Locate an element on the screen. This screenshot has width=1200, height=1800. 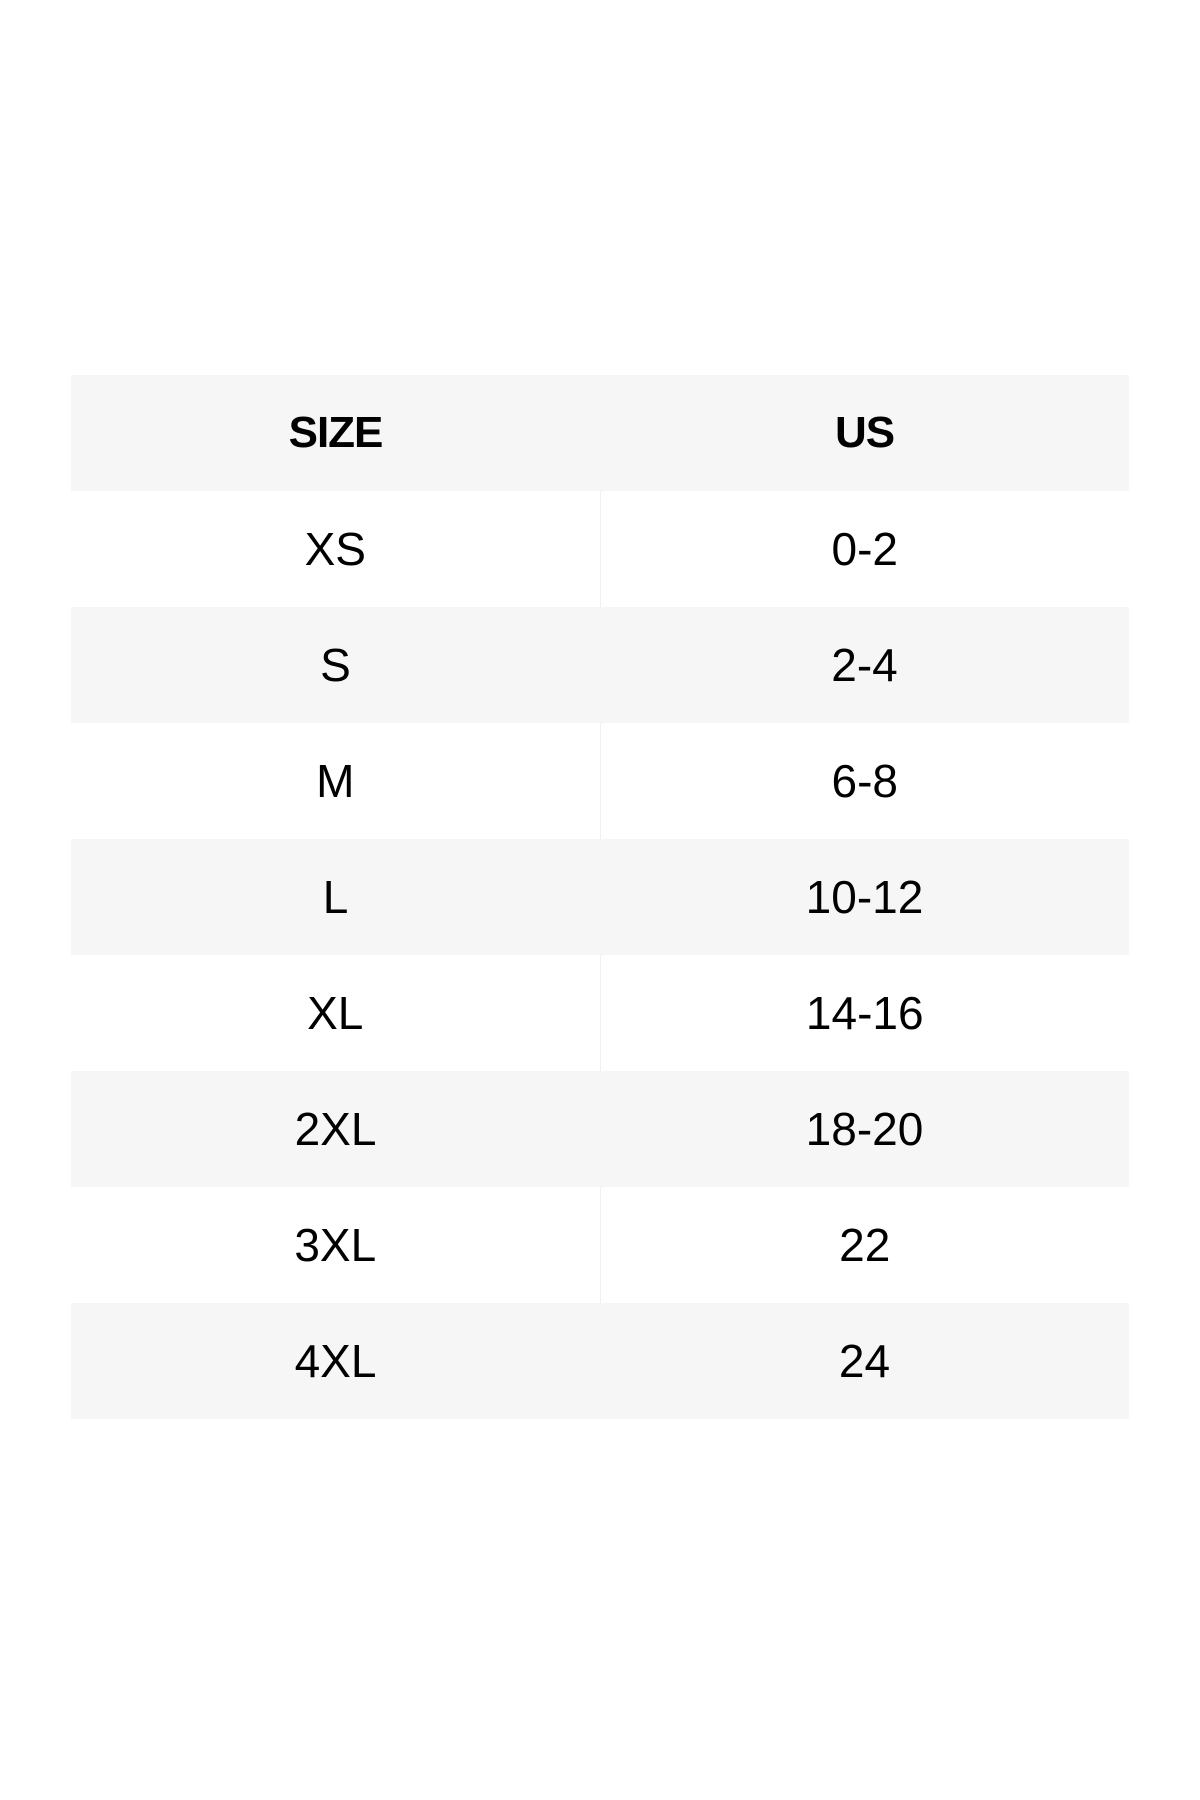
table-row: 3XL 22 is located at coordinates (600, 1245).